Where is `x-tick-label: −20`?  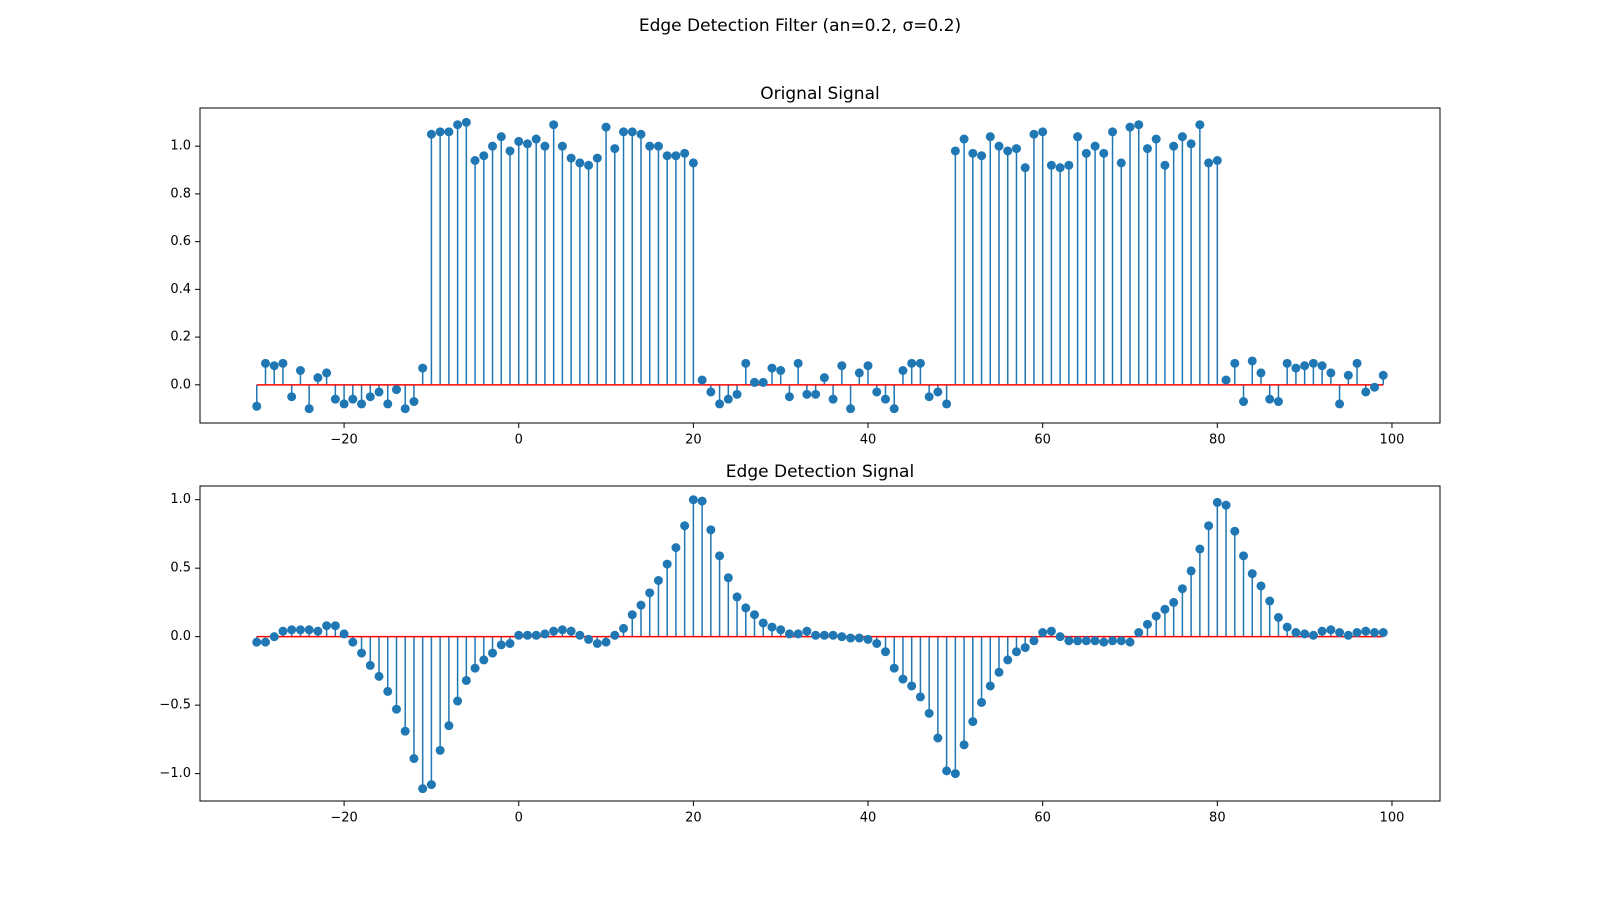
x-tick-label: −20 is located at coordinates (343, 818).